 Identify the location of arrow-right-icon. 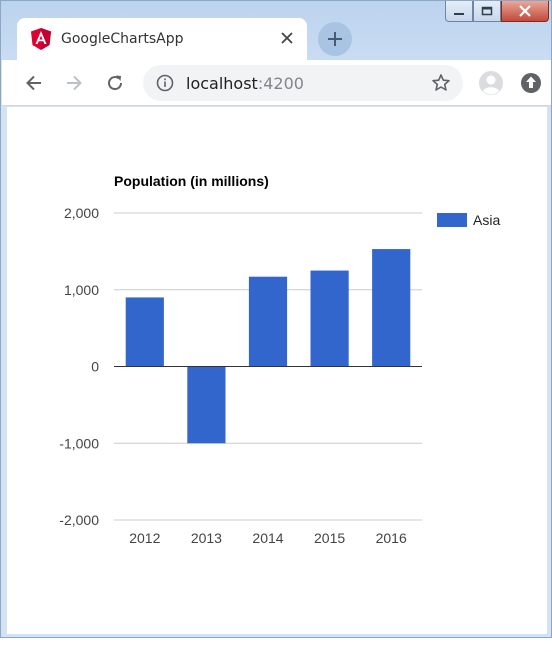
(74, 83).